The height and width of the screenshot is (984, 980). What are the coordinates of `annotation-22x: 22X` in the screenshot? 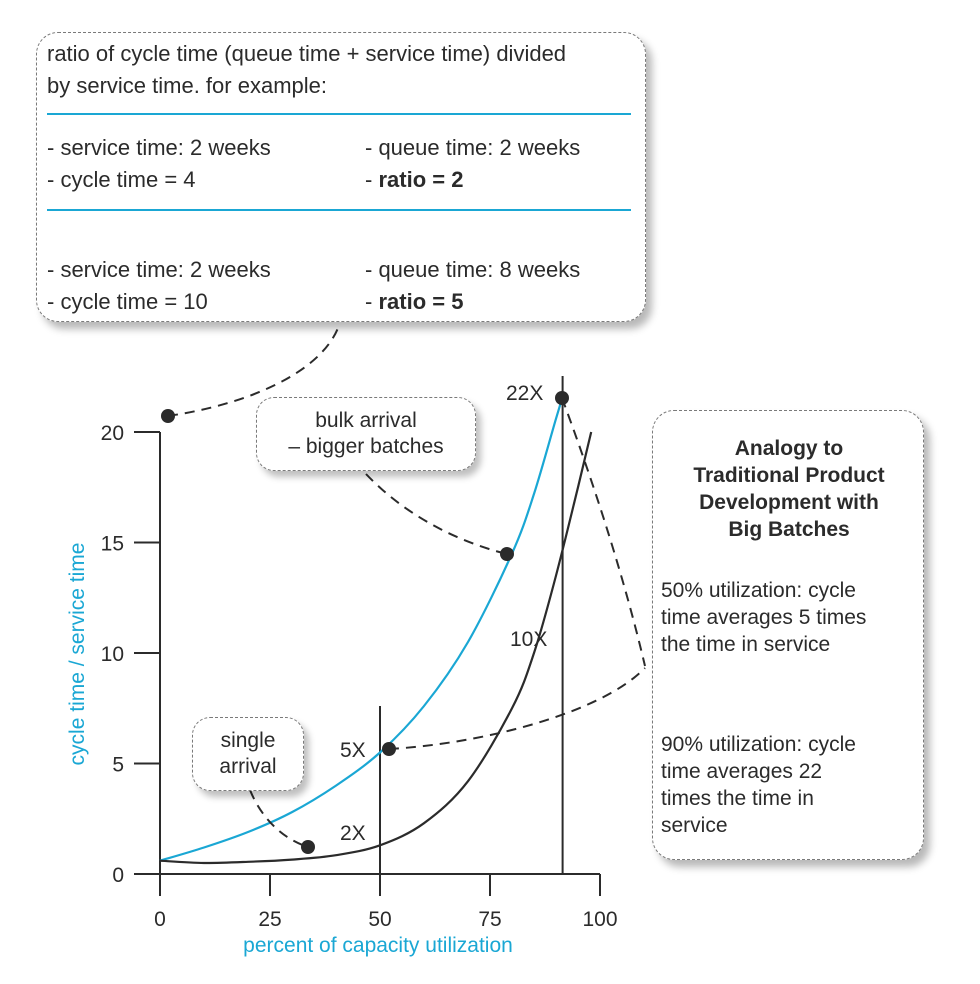 It's located at (524, 393).